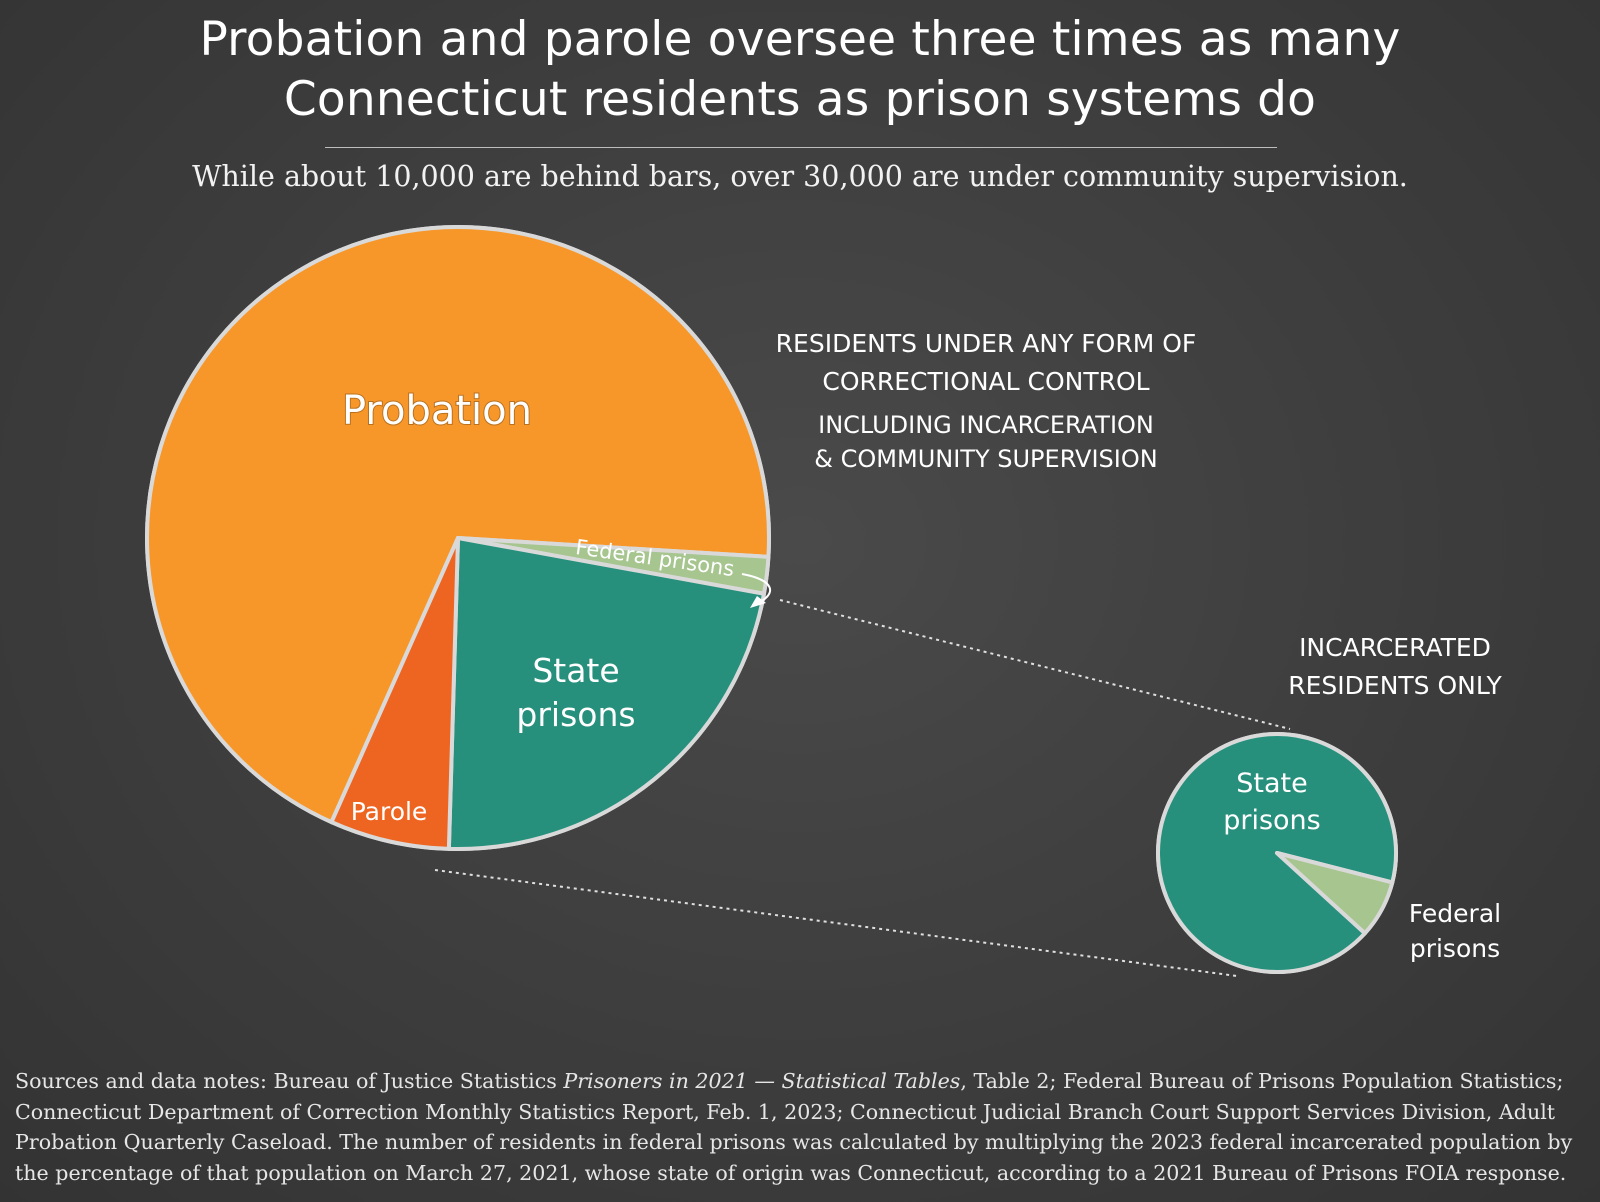 The height and width of the screenshot is (1202, 1600). I want to click on small-pie, so click(1277, 853).